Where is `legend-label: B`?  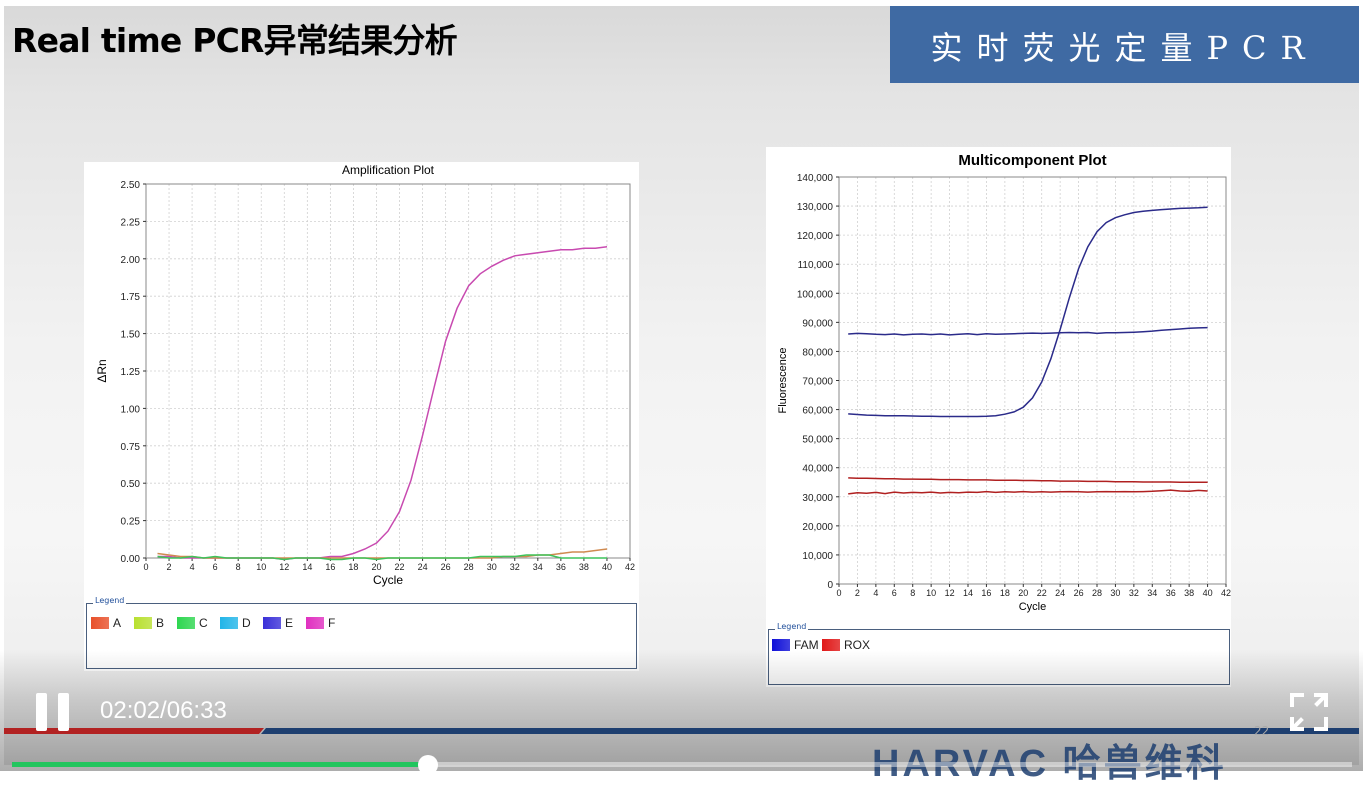
legend-label: B is located at coordinates (160, 623).